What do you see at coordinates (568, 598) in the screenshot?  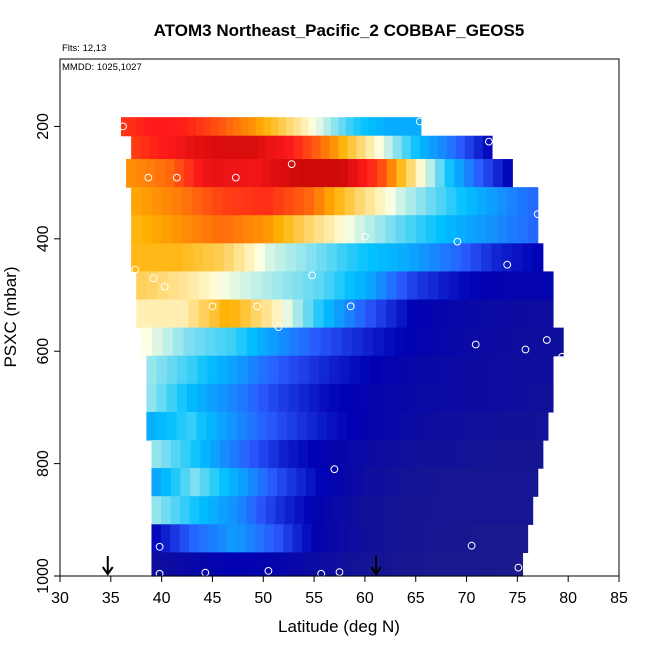 I see `x-tick-label: 80` at bounding box center [568, 598].